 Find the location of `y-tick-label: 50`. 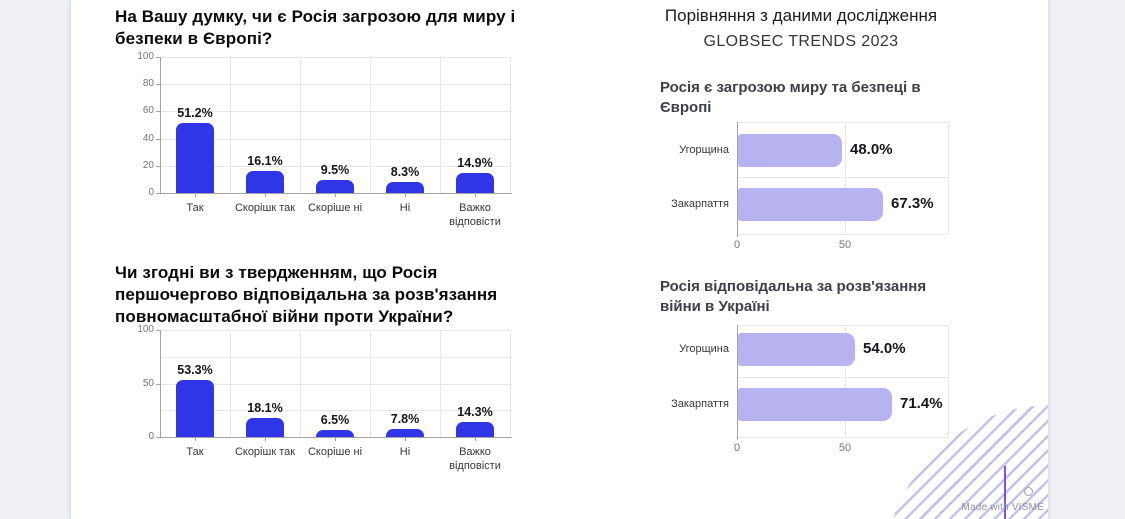

y-tick-label: 50 is located at coordinates (148, 383).